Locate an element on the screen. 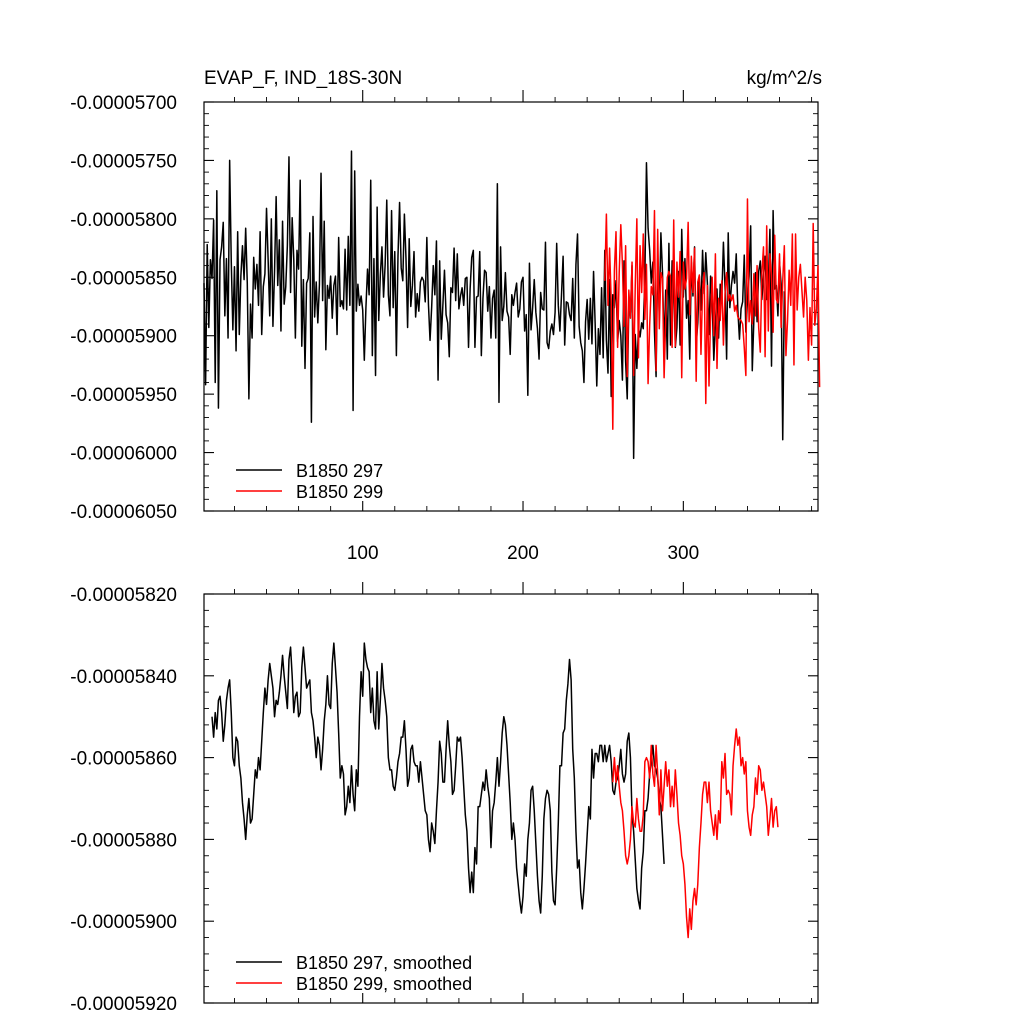  legend-top: B1850 297 B1850 299 is located at coordinates (309, 481).